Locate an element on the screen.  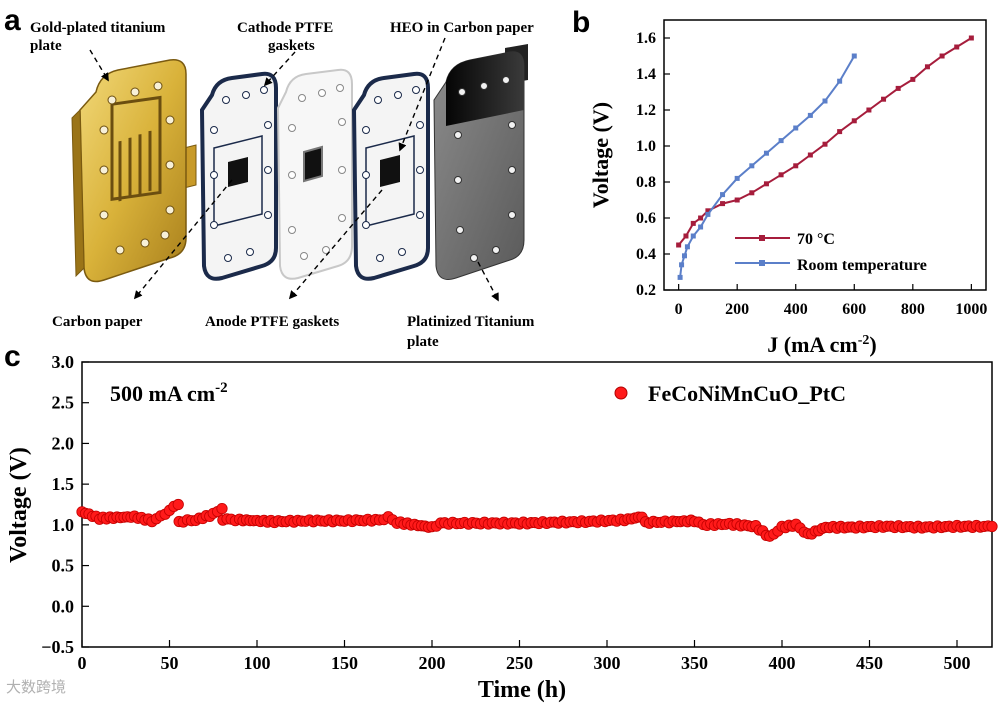
label-heo: HEO in Carbon paper is located at coordinates (462, 28).